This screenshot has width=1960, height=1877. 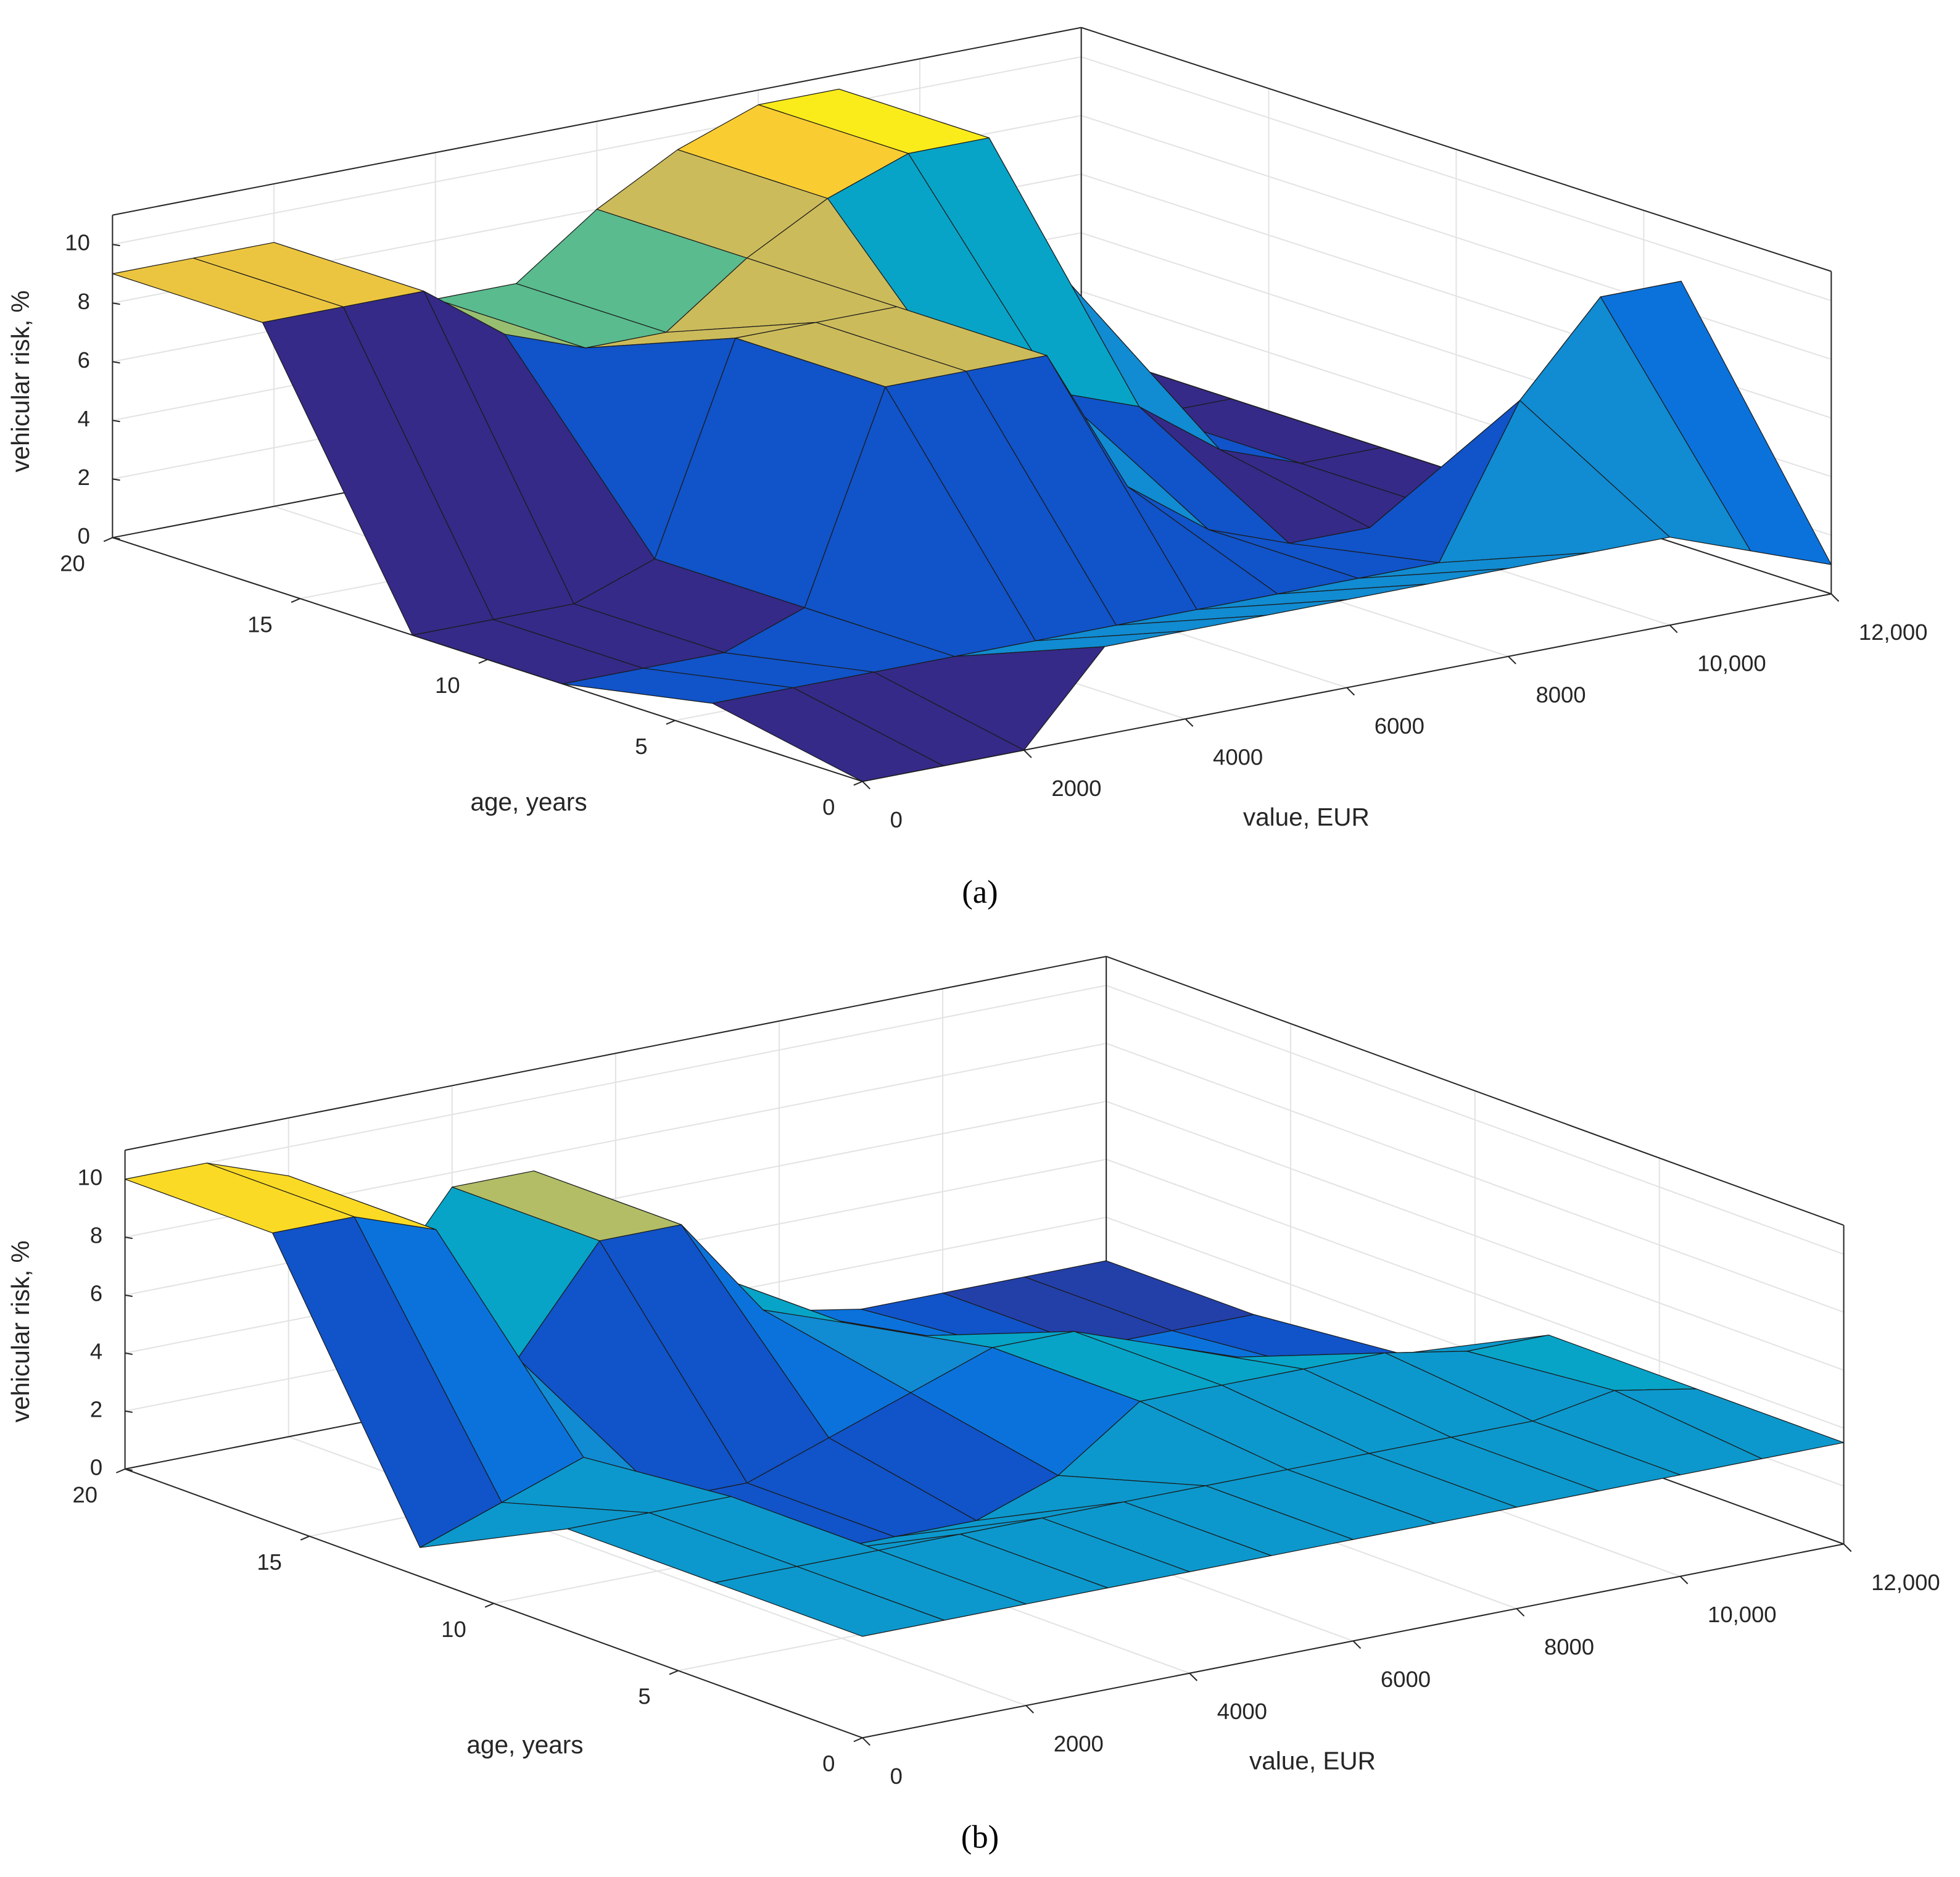 I want to click on caption: (b), so click(x=980, y=1837).